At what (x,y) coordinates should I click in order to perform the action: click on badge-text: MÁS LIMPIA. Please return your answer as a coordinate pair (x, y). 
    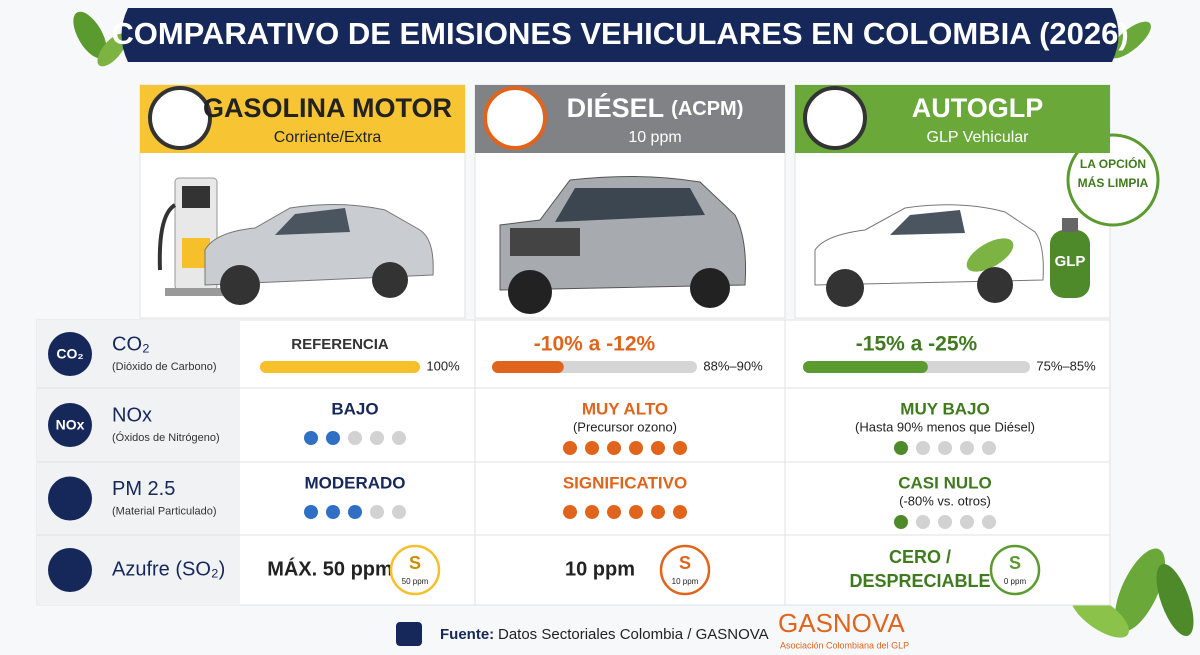
    Looking at the image, I should click on (1113, 182).